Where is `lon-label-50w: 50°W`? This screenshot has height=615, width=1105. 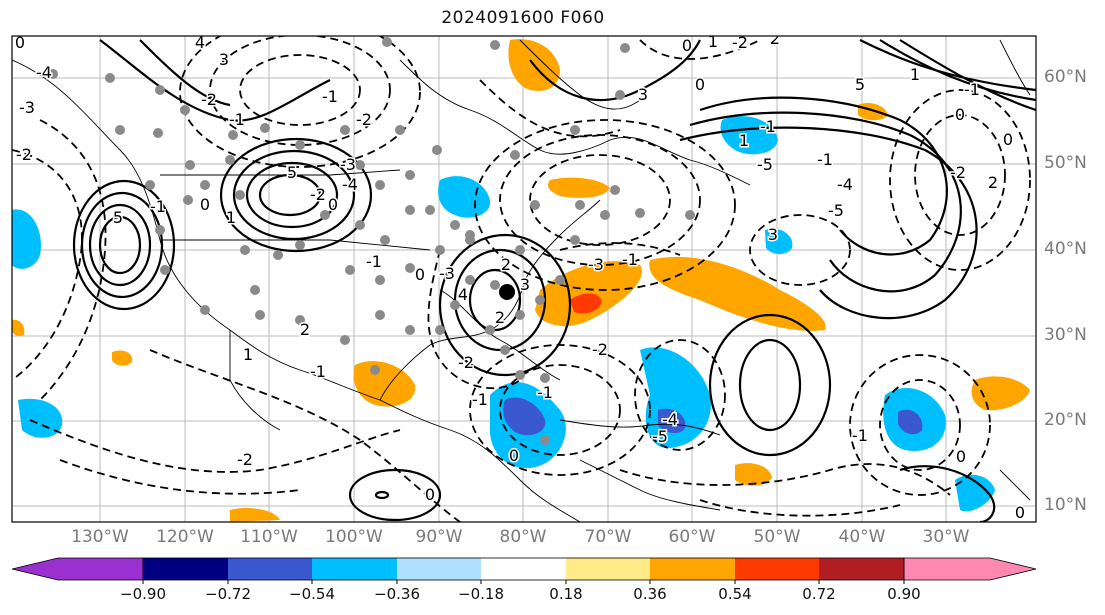 lon-label-50w: 50°W is located at coordinates (777, 537).